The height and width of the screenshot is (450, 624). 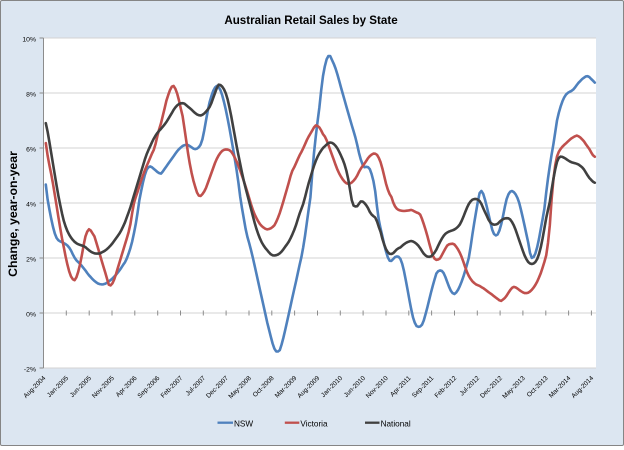 I want to click on svg-text: Dec-2012, so click(x=491, y=387).